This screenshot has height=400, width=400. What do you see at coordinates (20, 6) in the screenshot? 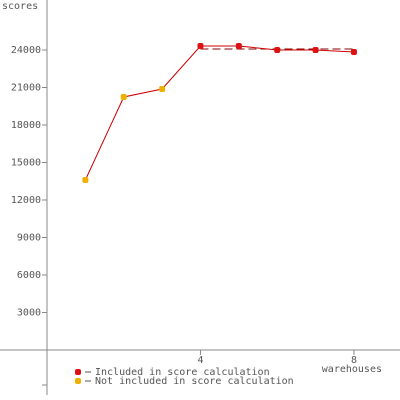
I see `y-axis-label: scores` at bounding box center [20, 6].